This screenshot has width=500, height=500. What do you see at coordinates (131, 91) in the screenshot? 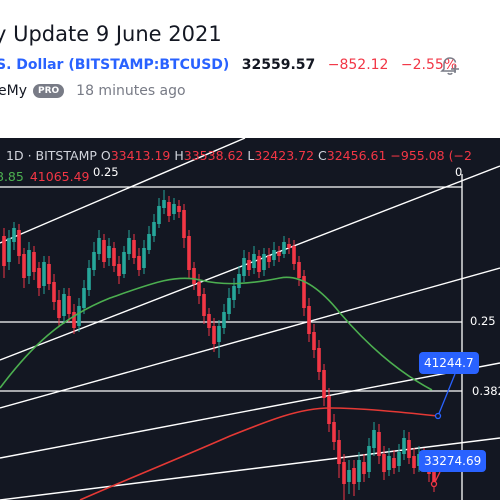
I see `published-time: 18 minutes ago` at bounding box center [131, 91].